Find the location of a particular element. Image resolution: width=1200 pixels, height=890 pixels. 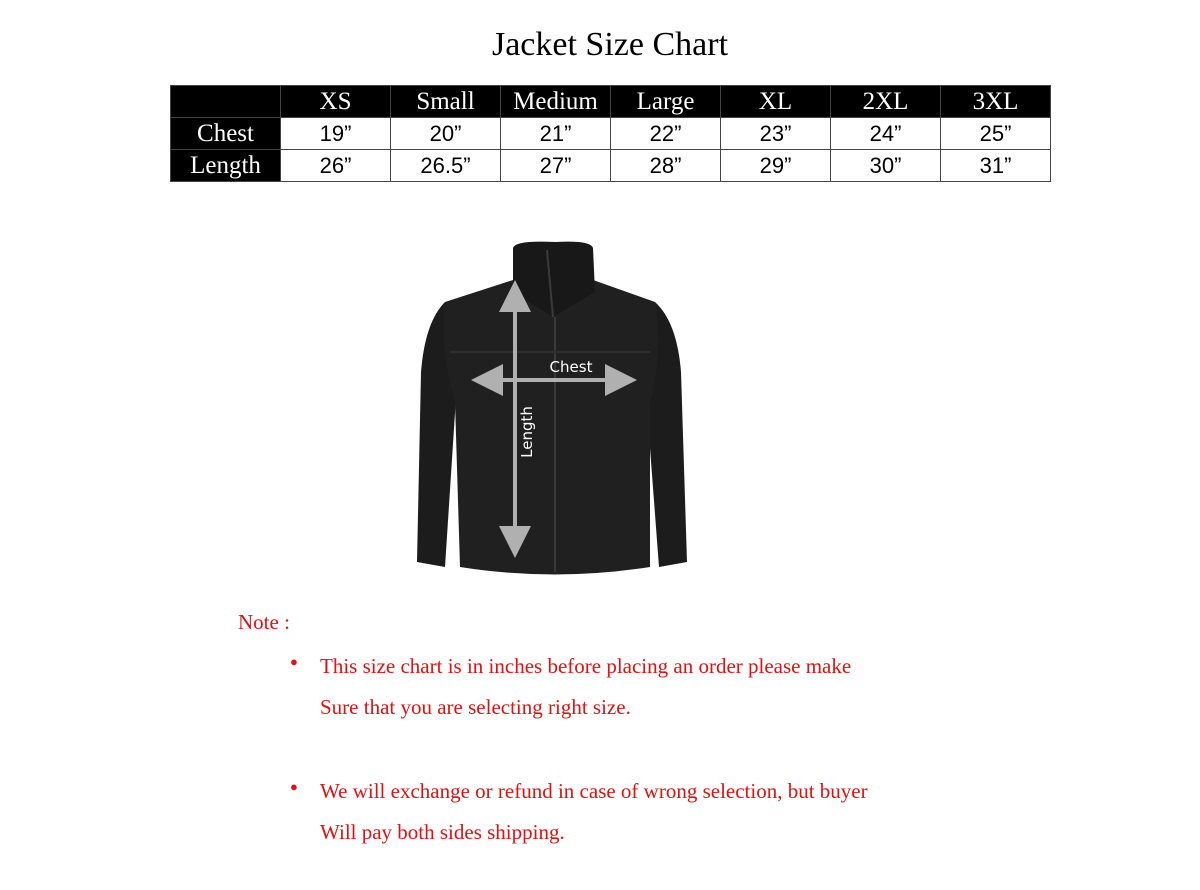

note-line: Will pay both sides shipping. is located at coordinates (442, 832).